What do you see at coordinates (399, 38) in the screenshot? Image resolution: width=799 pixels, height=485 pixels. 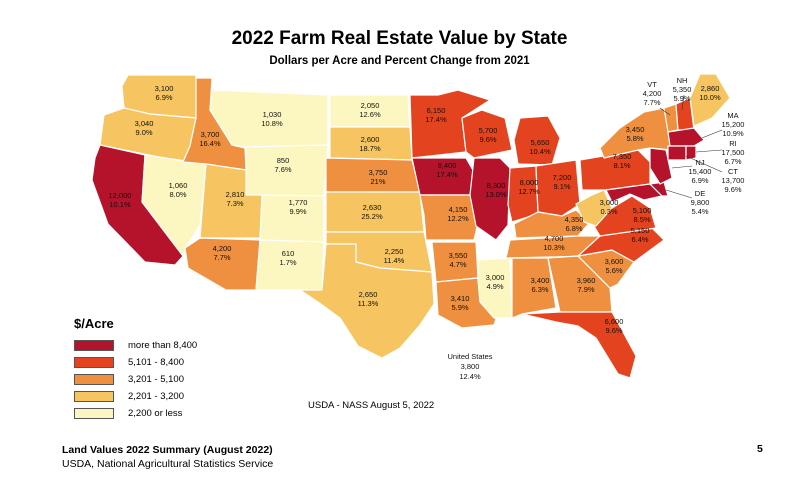 I see `map-title: 2022 Farm Real Estate Value by State` at bounding box center [399, 38].